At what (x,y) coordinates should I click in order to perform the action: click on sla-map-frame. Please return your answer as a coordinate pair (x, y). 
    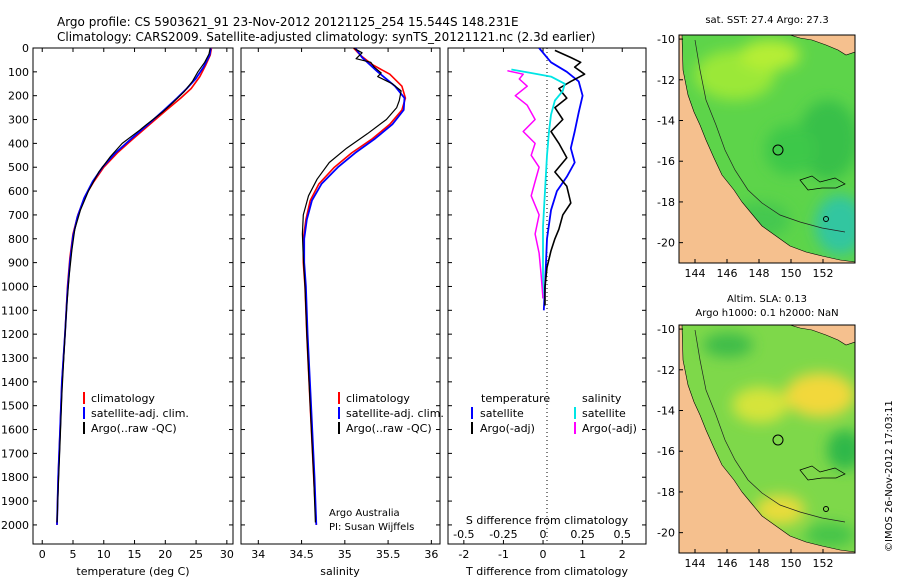
    Looking at the image, I should click on (767, 439).